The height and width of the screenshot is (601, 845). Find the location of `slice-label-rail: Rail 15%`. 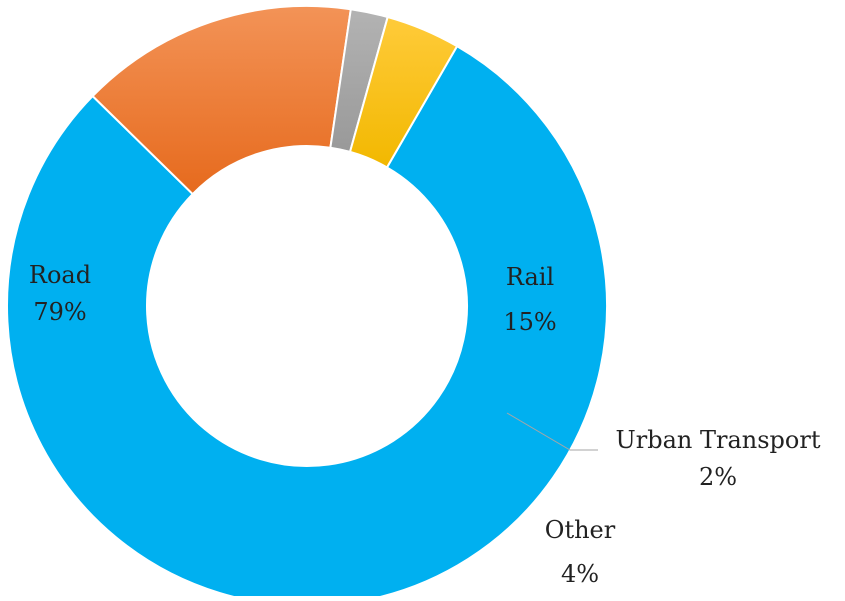

slice-label-rail: Rail 15% is located at coordinates (529, 299).